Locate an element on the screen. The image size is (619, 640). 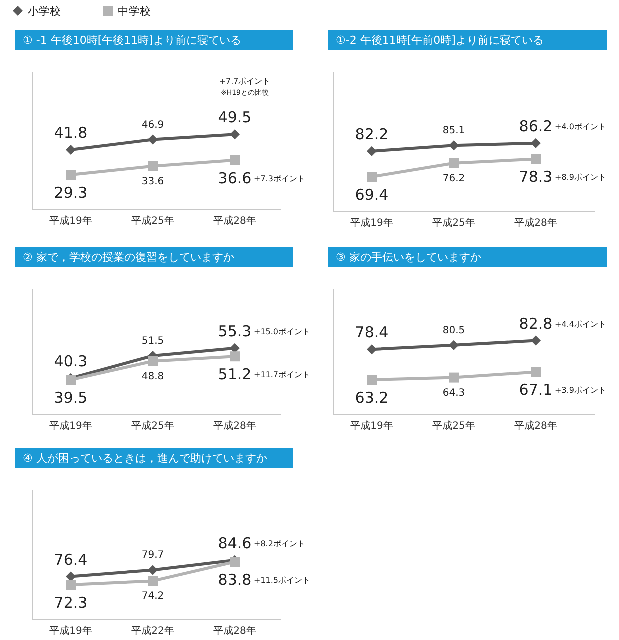
chart-title: ② 家で，学校の授業の復習をしていますか is located at coordinates (128, 257).